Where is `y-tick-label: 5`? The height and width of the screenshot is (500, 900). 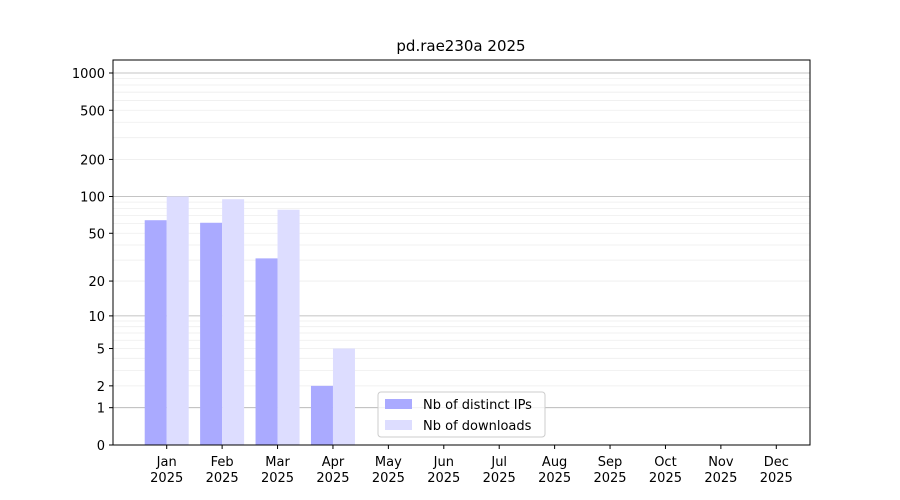 y-tick-label: 5 is located at coordinates (101, 350).